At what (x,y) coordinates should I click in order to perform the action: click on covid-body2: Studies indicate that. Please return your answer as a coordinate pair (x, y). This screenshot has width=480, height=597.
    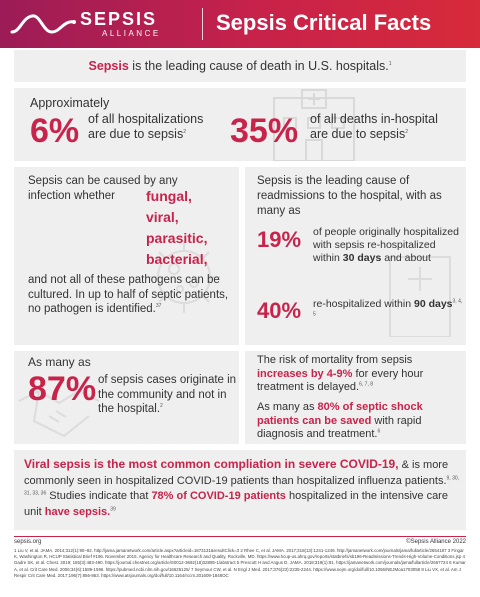
    Looking at the image, I should click on (99, 496).